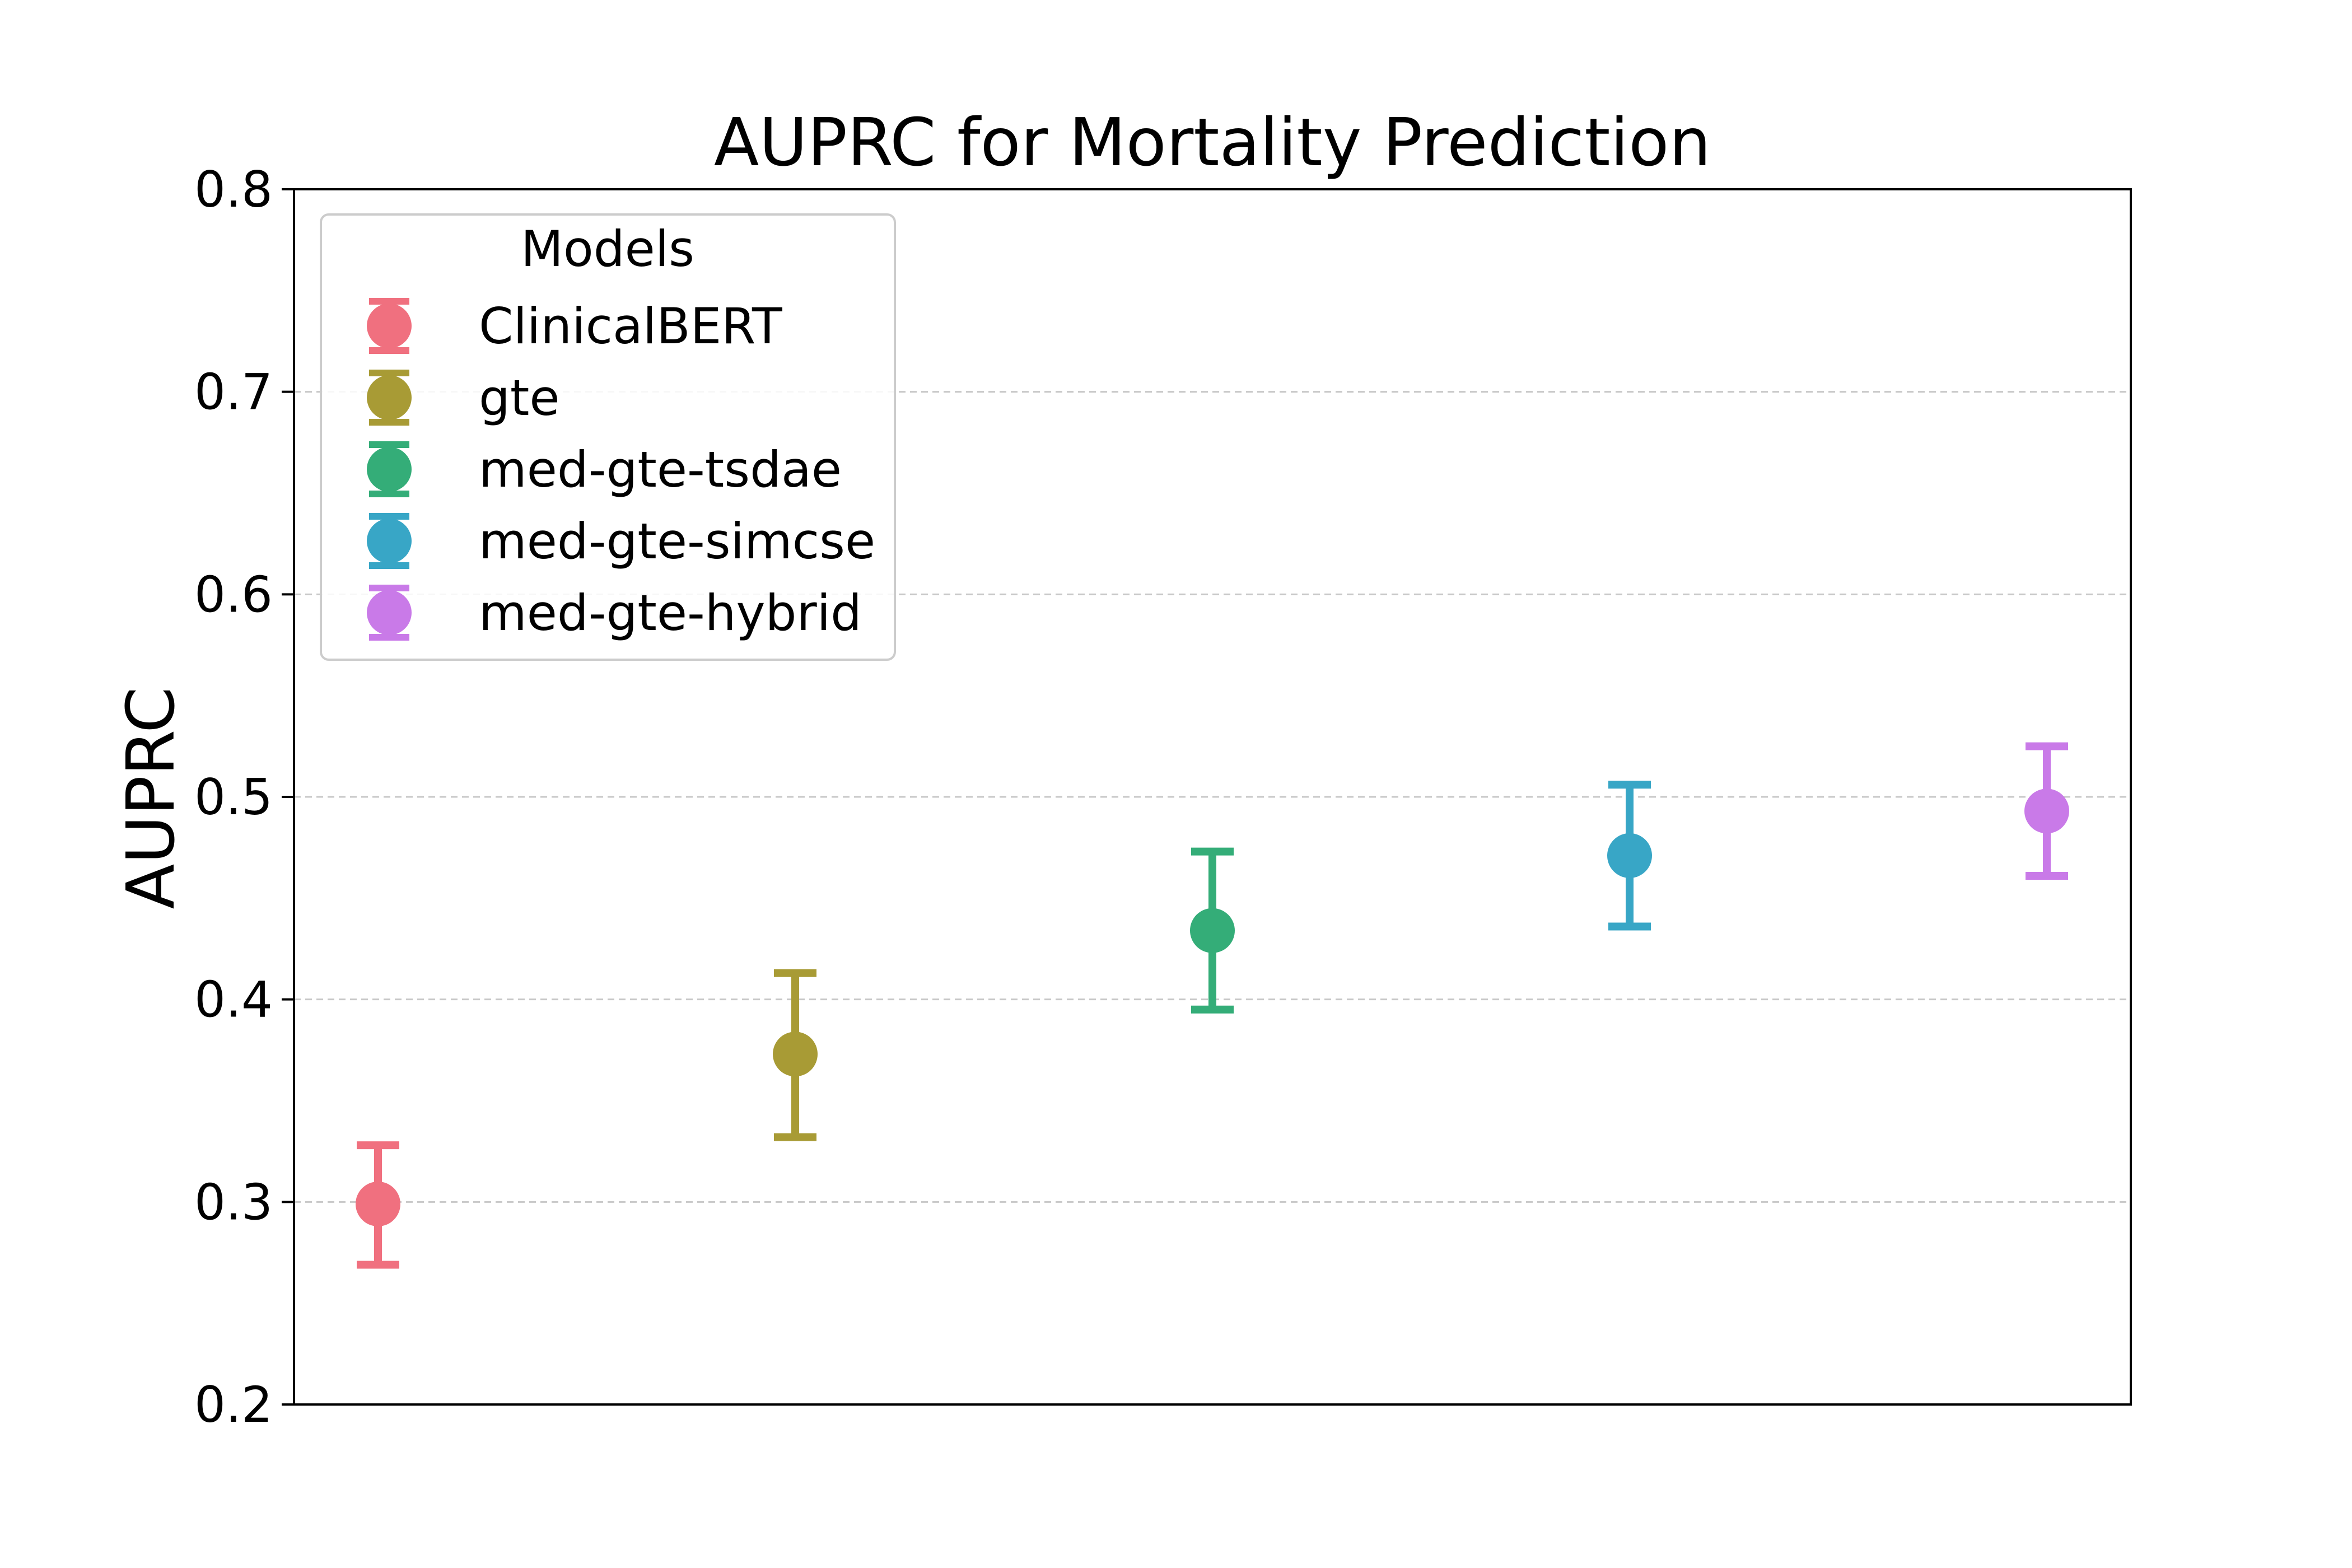 This screenshot has width=2352, height=1568. I want to click on legend-label: med-gte-hybrid, so click(671, 613).